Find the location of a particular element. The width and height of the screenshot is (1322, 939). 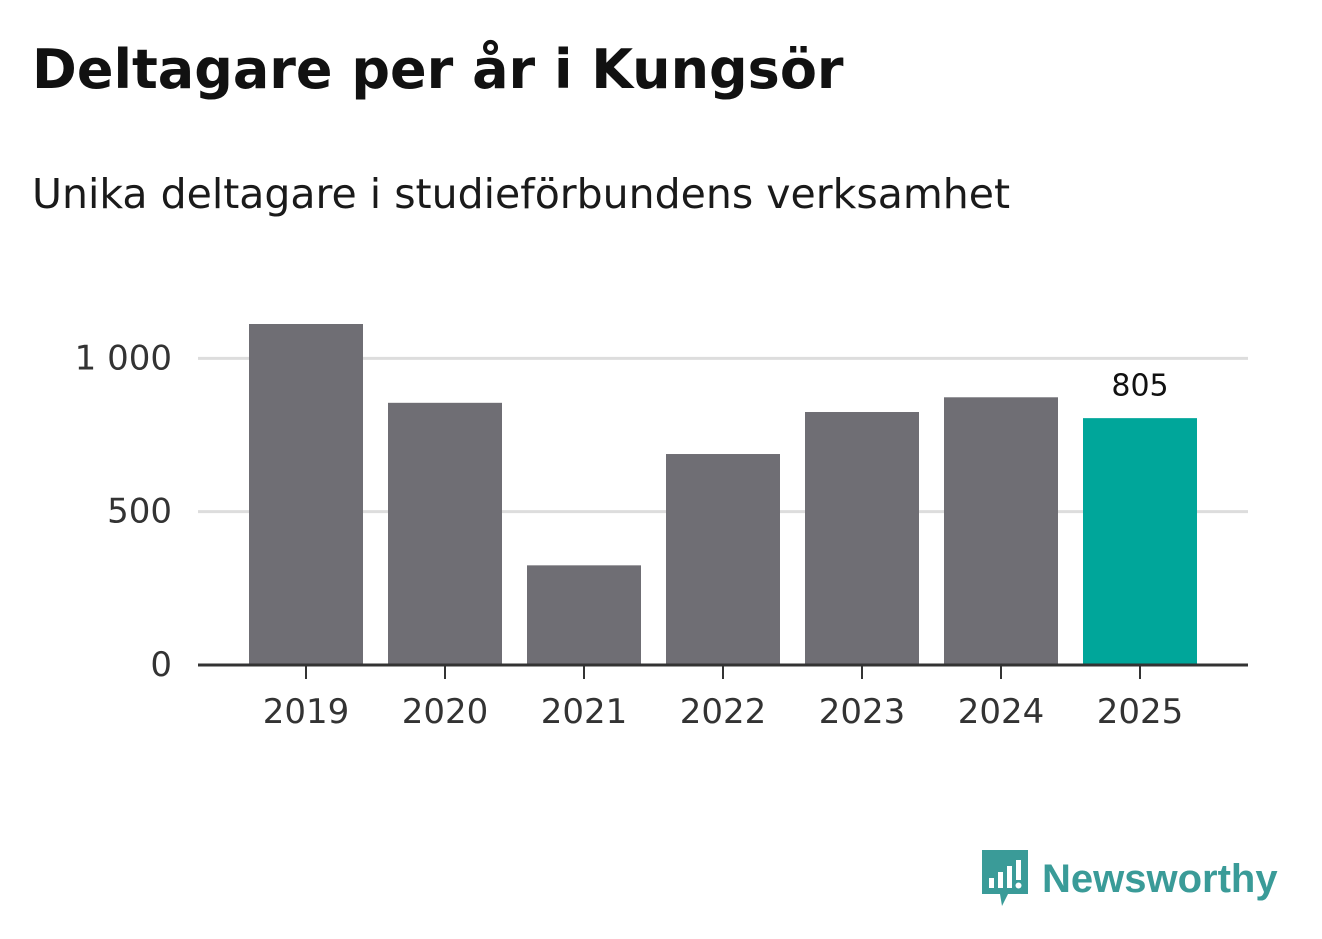

bar-2020 is located at coordinates (445, 533).